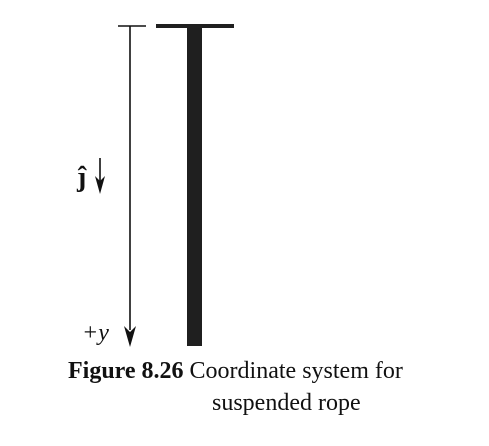  Describe the element at coordinates (126, 371) in the screenshot. I see `caption-figure-number: Figure 8.26` at that location.